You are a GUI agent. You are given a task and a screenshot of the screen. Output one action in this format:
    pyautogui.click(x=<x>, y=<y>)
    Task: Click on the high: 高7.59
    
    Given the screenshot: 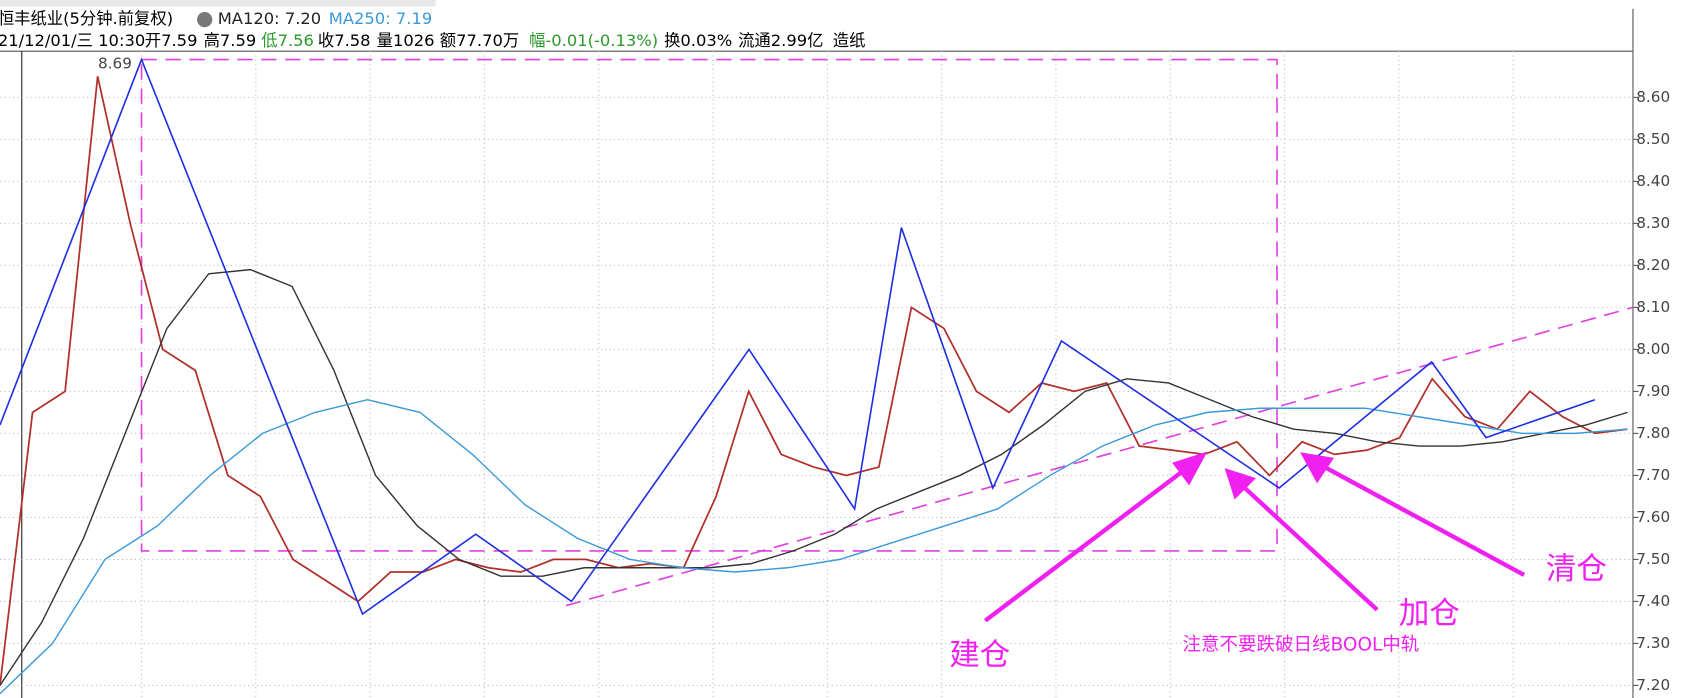 What is the action you would take?
    pyautogui.click(x=230, y=40)
    